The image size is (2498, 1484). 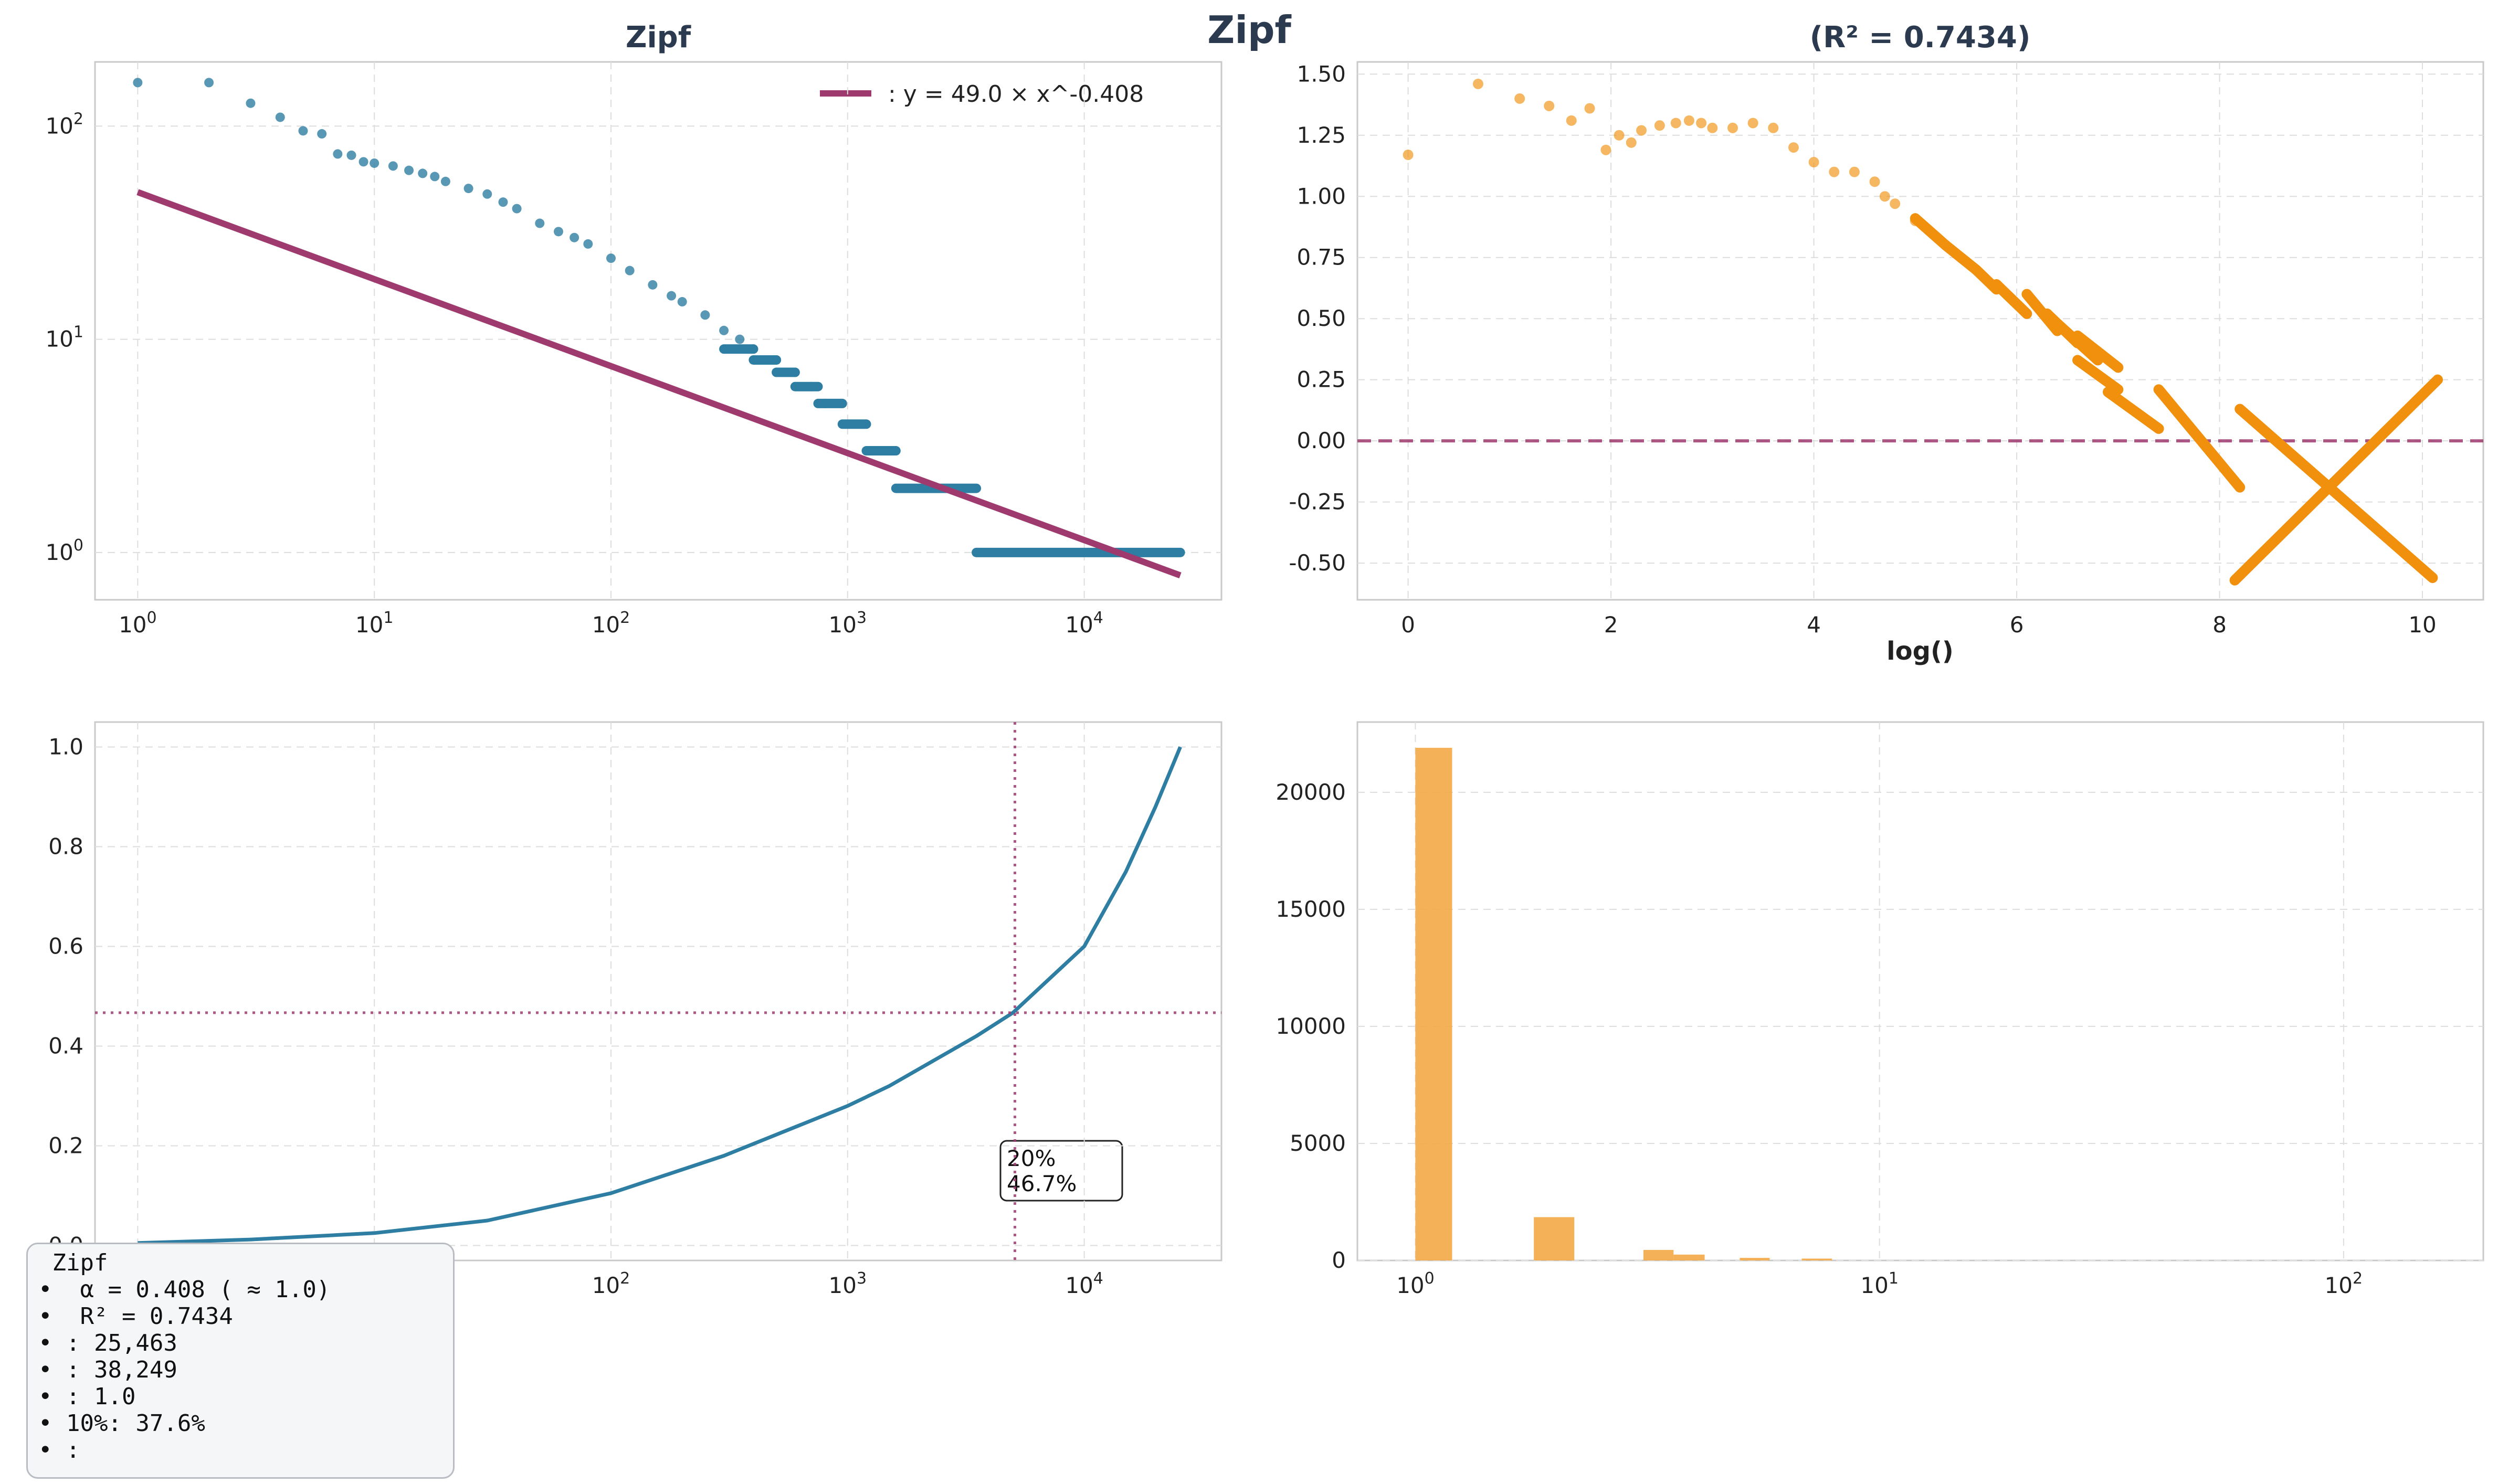 I want to click on info-line: • : 38,249, so click(x=115, y=1369).